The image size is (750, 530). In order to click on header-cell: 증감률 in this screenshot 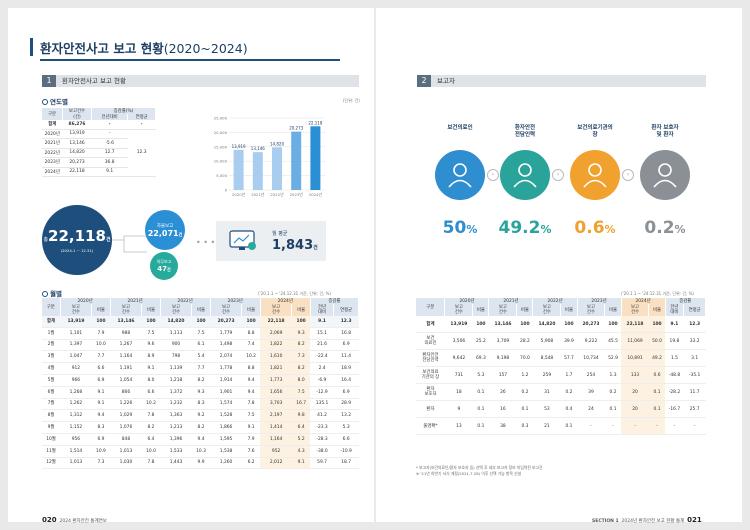, I will do `click(335, 301)`.